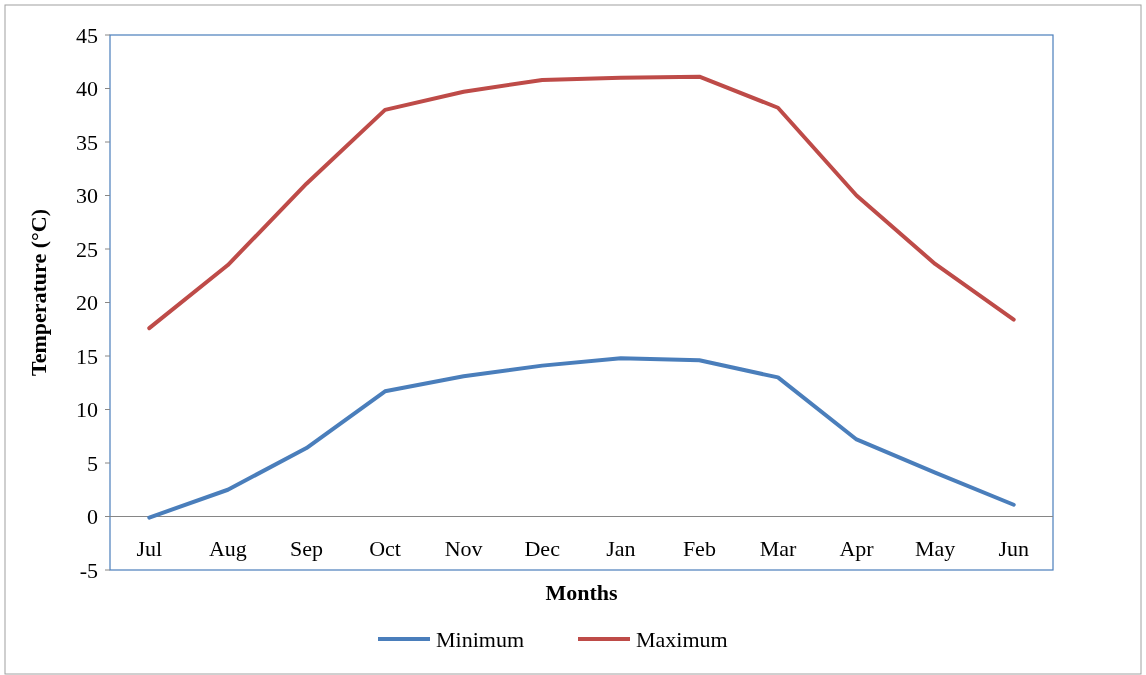 This screenshot has width=1146, height=675. Describe the element at coordinates (38, 292) in the screenshot. I see `y-axis-title: Temperature (°C)` at that location.